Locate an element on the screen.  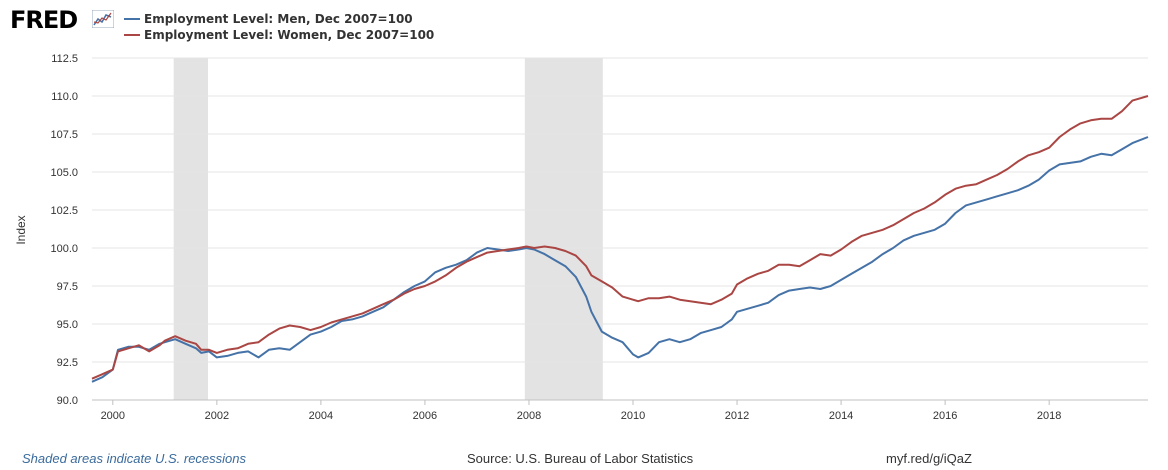
legend-women: Employment Level: Women, Dec 2007=100 is located at coordinates (279, 35).